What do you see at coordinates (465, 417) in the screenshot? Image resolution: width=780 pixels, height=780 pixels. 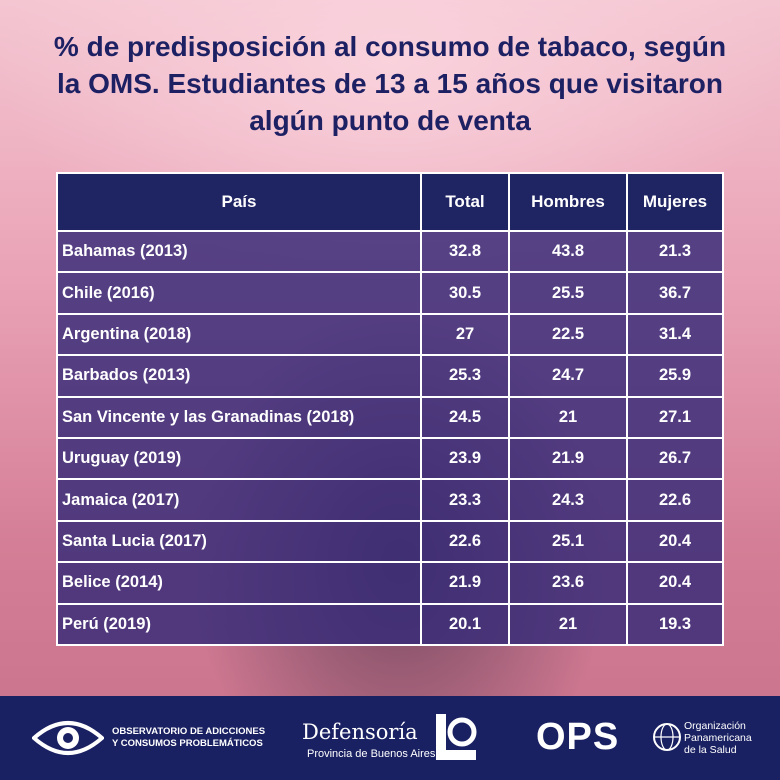 I see `total-cell: 24.5` at bounding box center [465, 417].